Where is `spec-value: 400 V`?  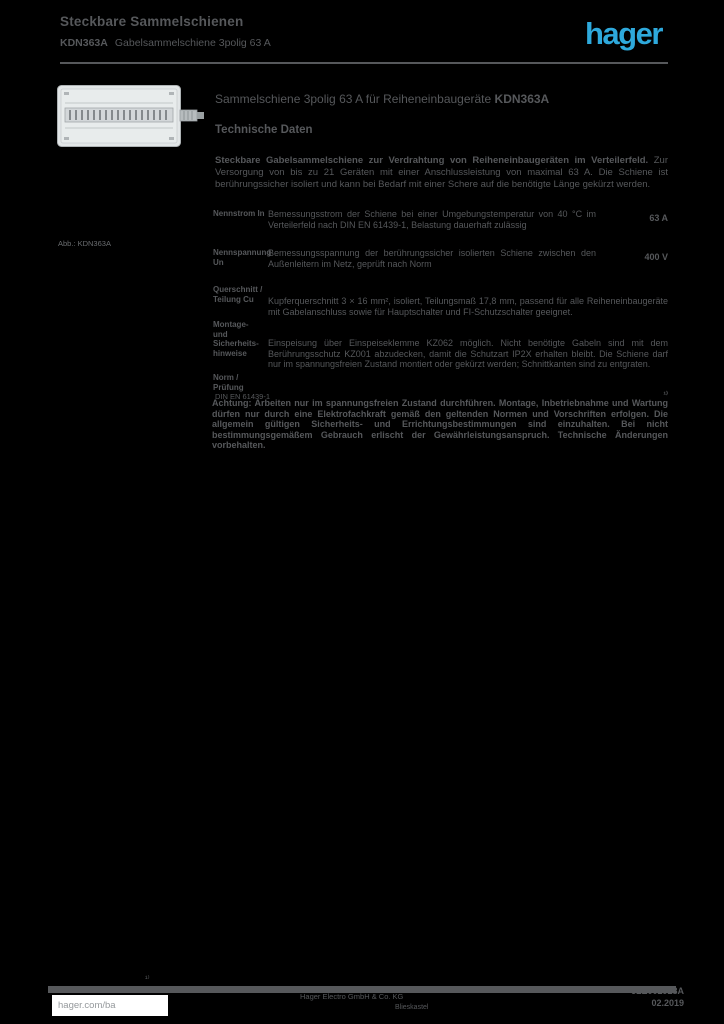
spec-value: 400 V is located at coordinates (656, 257).